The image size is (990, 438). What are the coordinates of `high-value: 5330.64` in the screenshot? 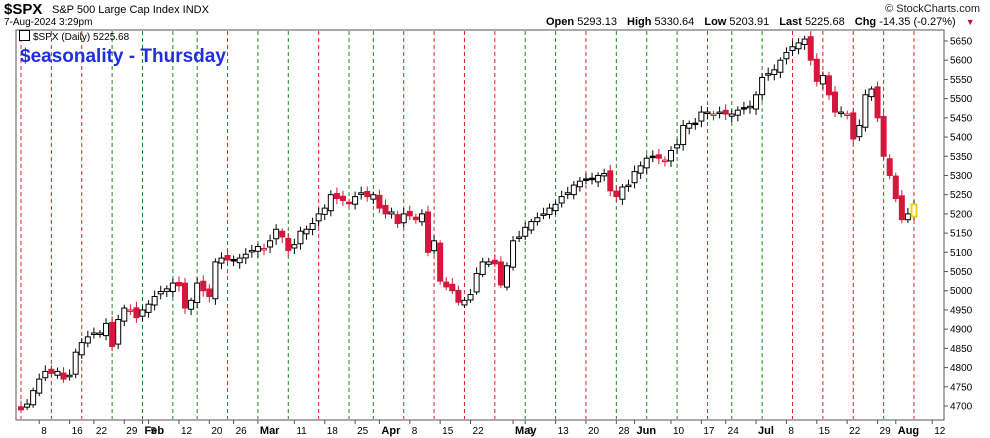 It's located at (674, 22).